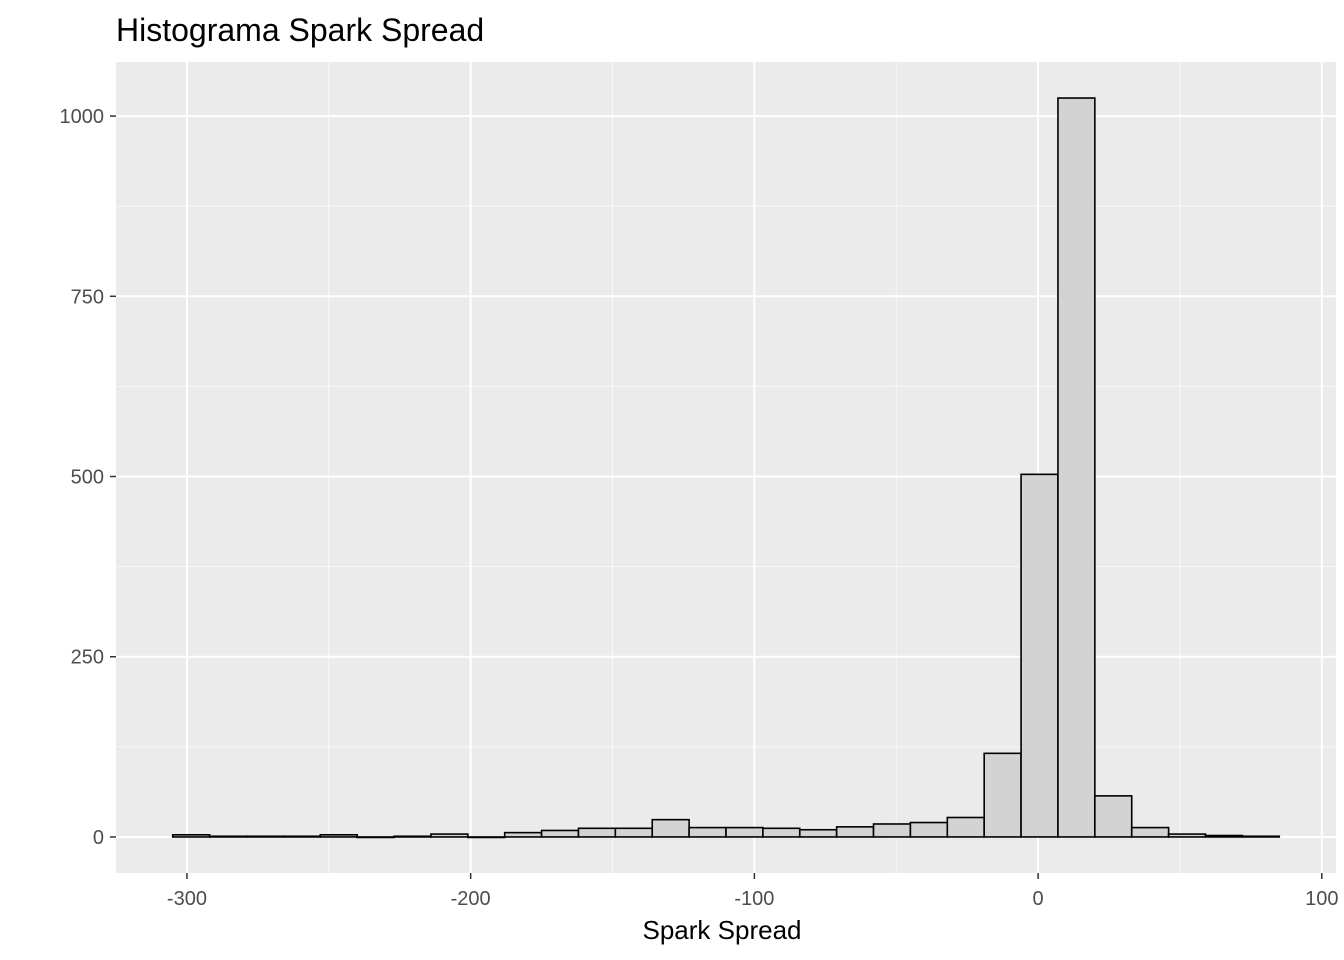 Image resolution: width=1344 pixels, height=960 pixels. Describe the element at coordinates (187, 899) in the screenshot. I see `x-tick-label: -300` at that location.